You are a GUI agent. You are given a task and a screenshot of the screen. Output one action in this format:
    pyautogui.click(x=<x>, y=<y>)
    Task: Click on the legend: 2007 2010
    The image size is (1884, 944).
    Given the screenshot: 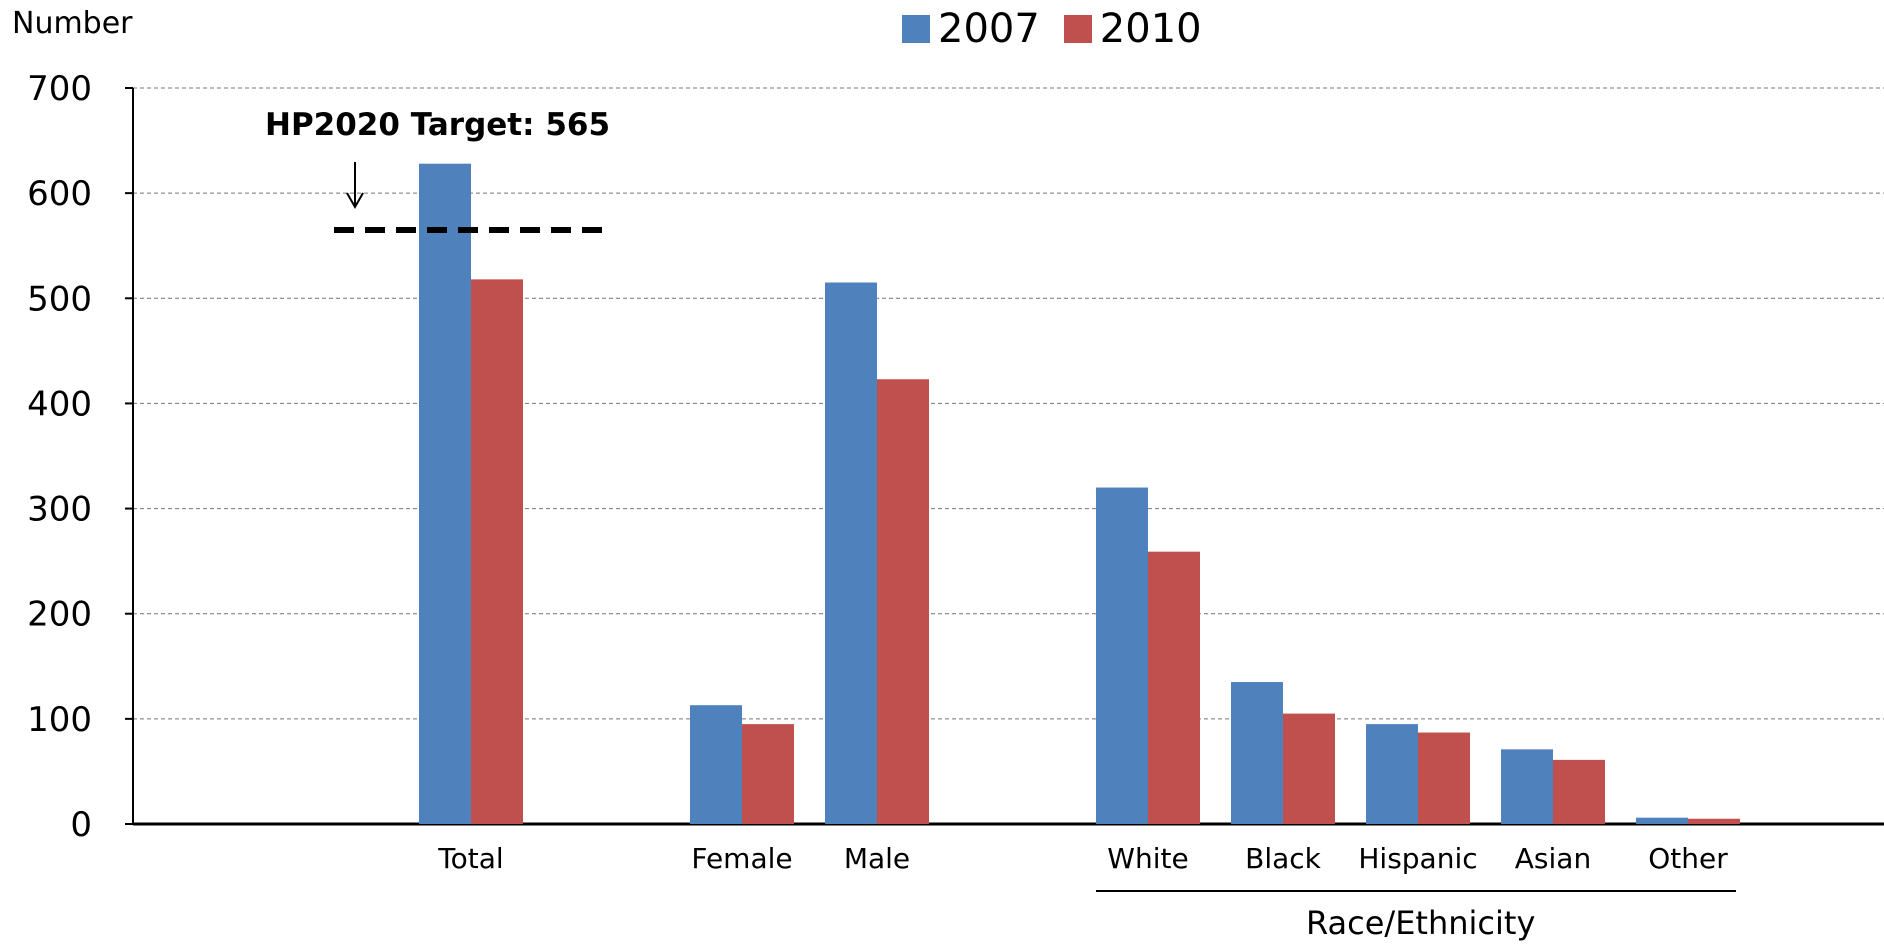 What is the action you would take?
    pyautogui.click(x=1064, y=29)
    